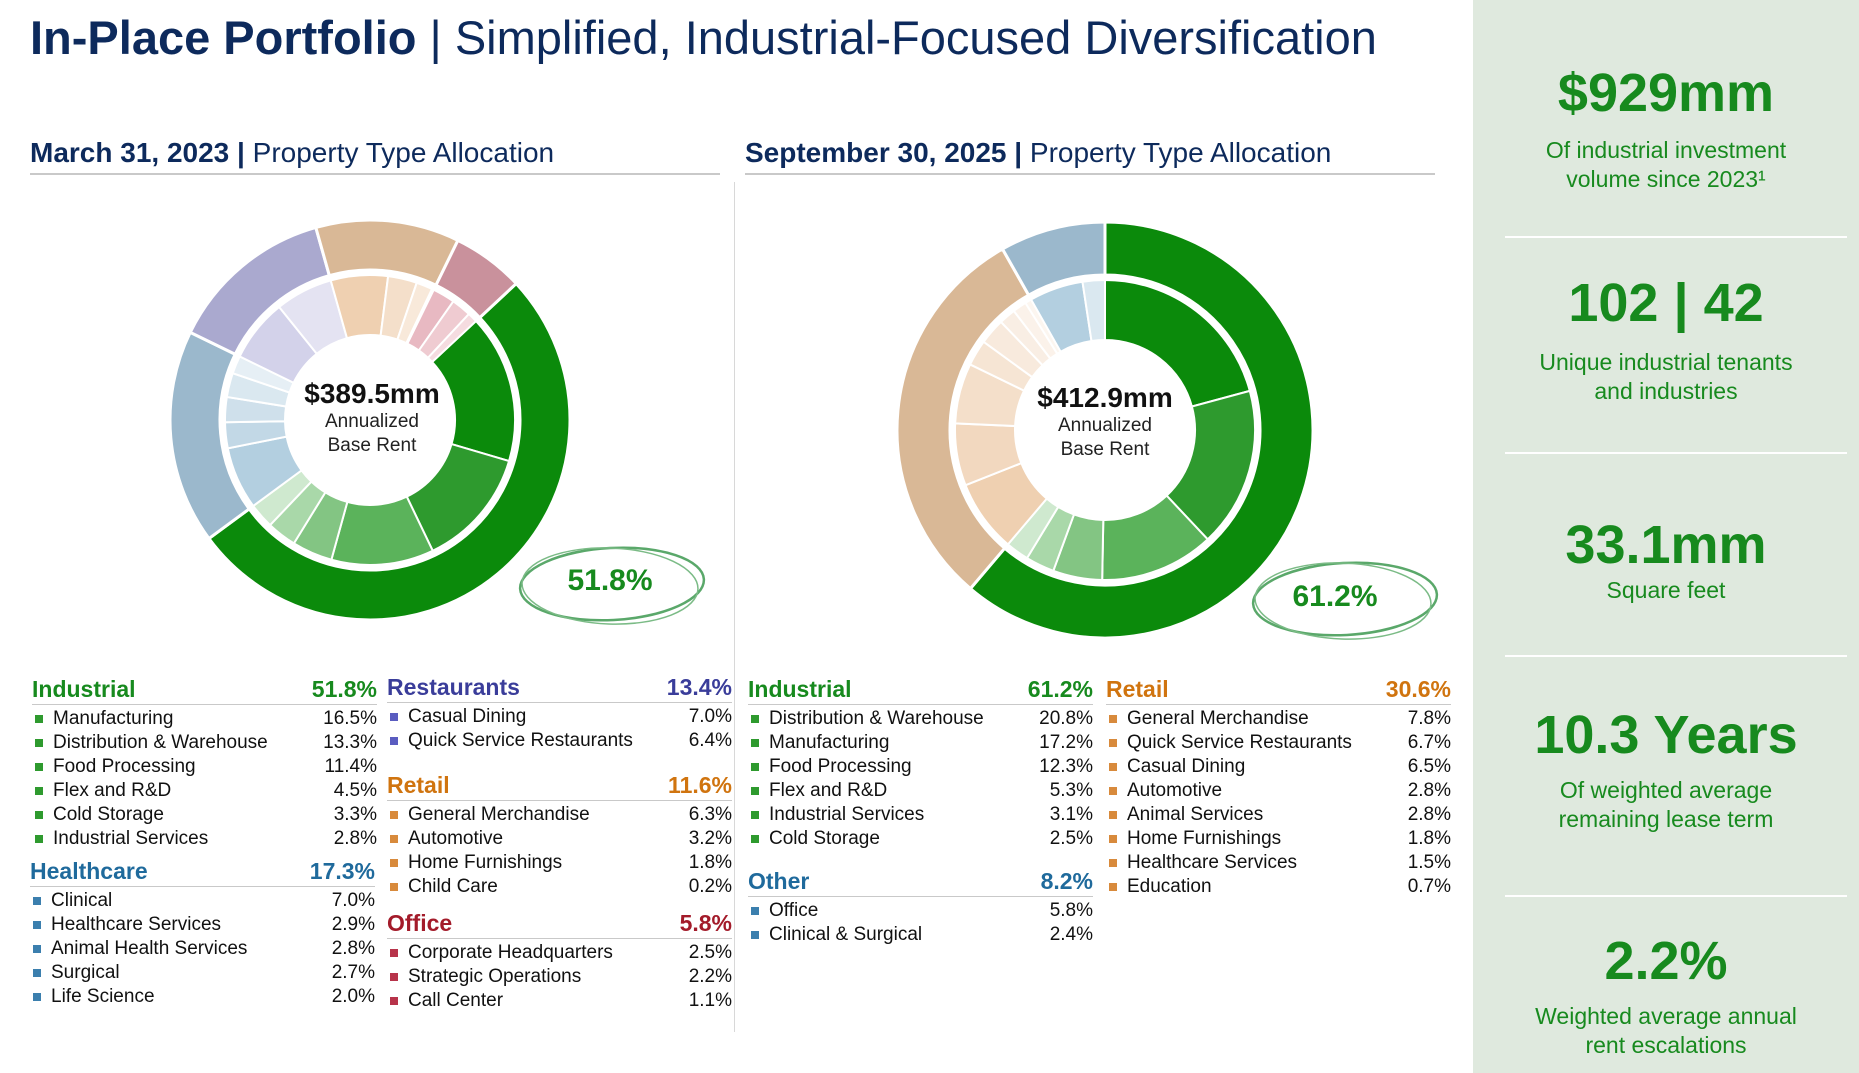  What do you see at coordinates (710, 814) in the screenshot?
I see `legend-item-value: 6.3%` at bounding box center [710, 814].